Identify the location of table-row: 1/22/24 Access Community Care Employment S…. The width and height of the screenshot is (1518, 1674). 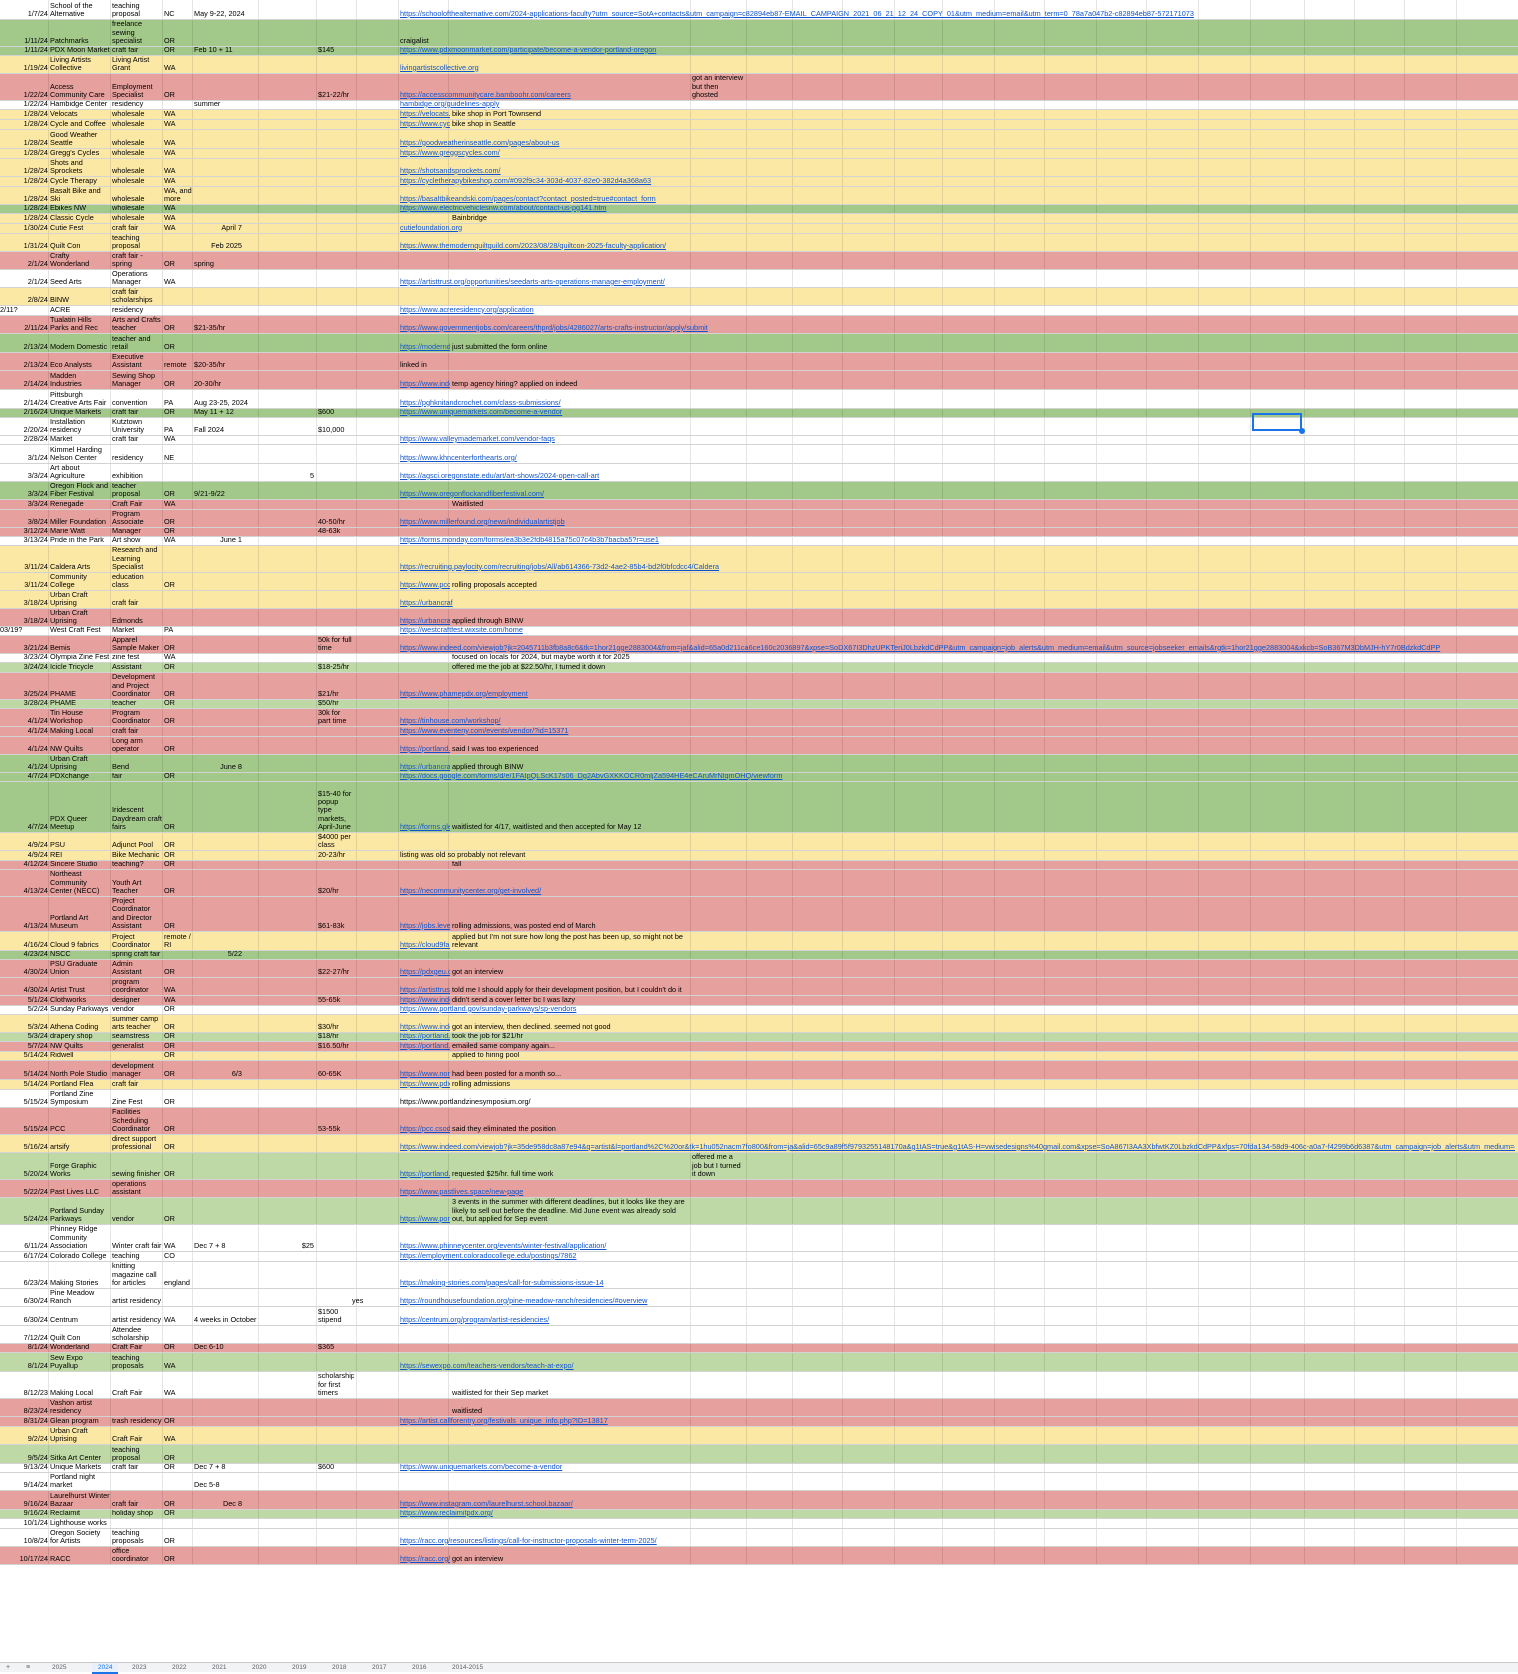
(759, 87).